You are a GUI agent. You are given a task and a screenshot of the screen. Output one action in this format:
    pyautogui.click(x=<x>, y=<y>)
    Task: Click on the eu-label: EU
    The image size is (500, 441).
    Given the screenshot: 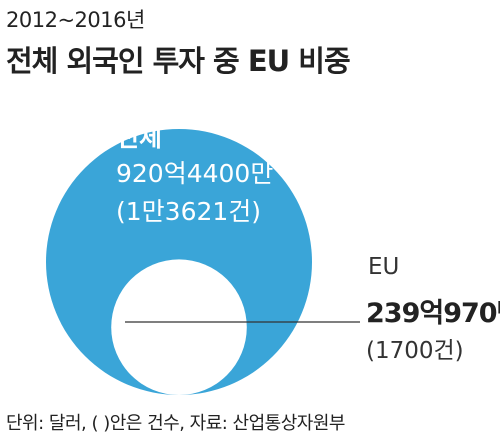 What is the action you would take?
    pyautogui.click(x=383, y=267)
    